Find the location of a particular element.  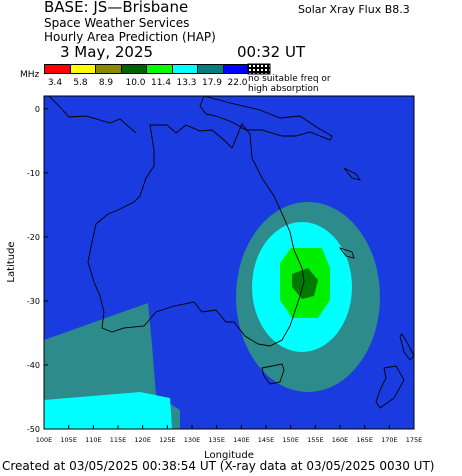

legend-label-4: 11.4 is located at coordinates (161, 83).